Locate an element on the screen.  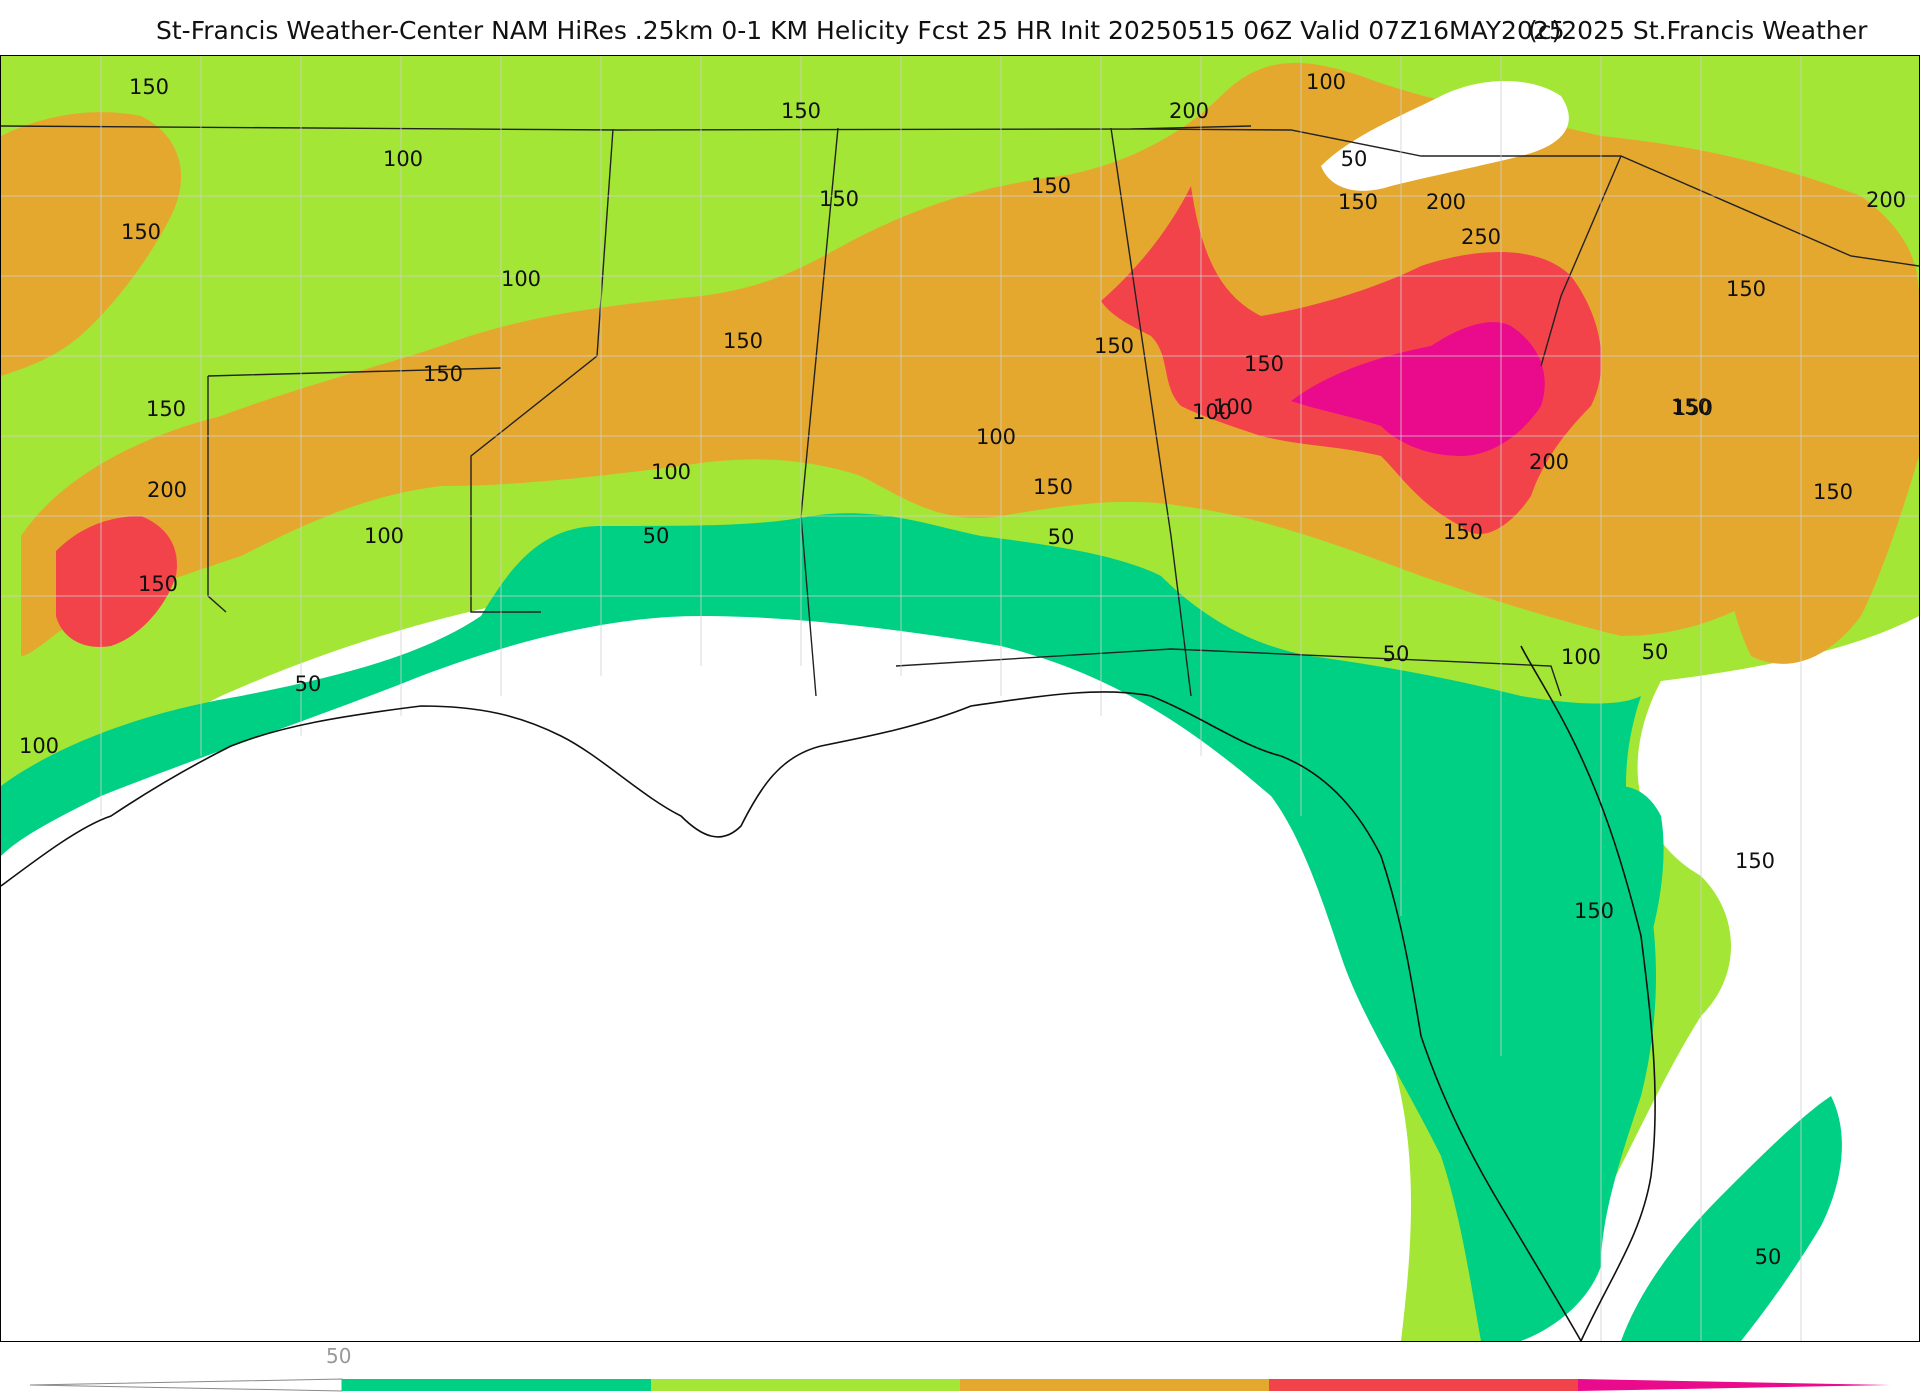
helicity-fill-150-northwest is located at coordinates (91, 244).